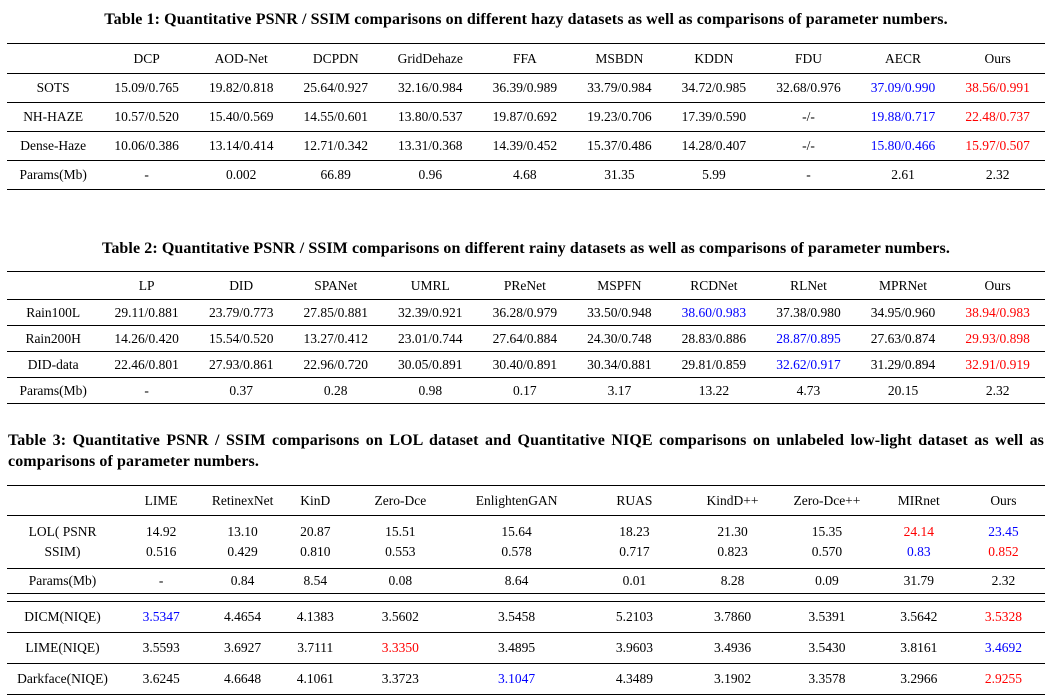  What do you see at coordinates (315, 541) in the screenshot?
I see `value-cell: 20.87 0.810` at bounding box center [315, 541].